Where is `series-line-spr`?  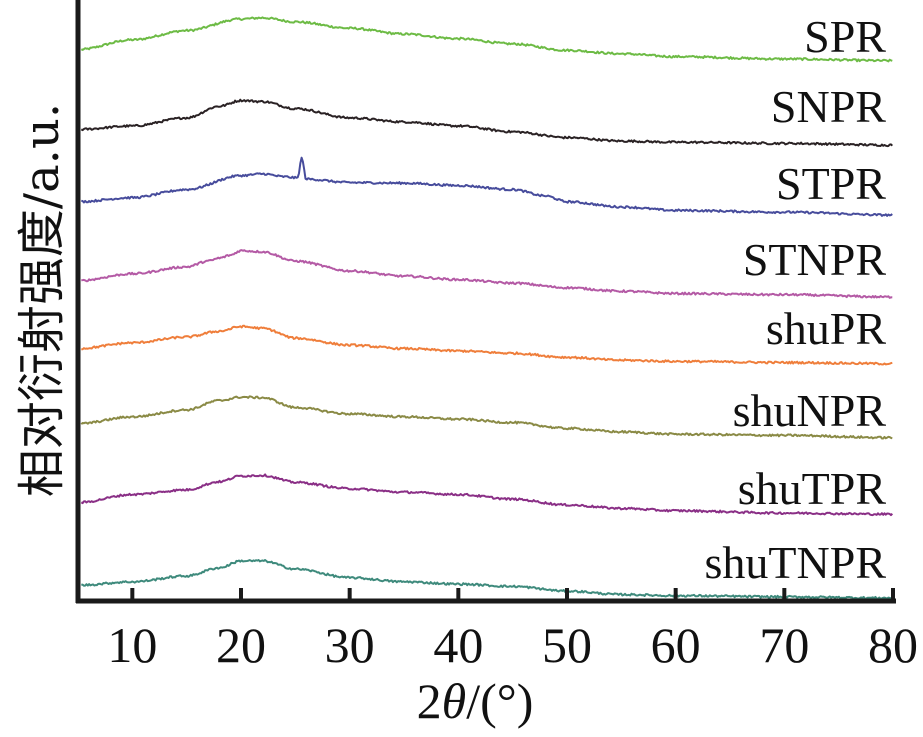 series-line-spr is located at coordinates (486, 39).